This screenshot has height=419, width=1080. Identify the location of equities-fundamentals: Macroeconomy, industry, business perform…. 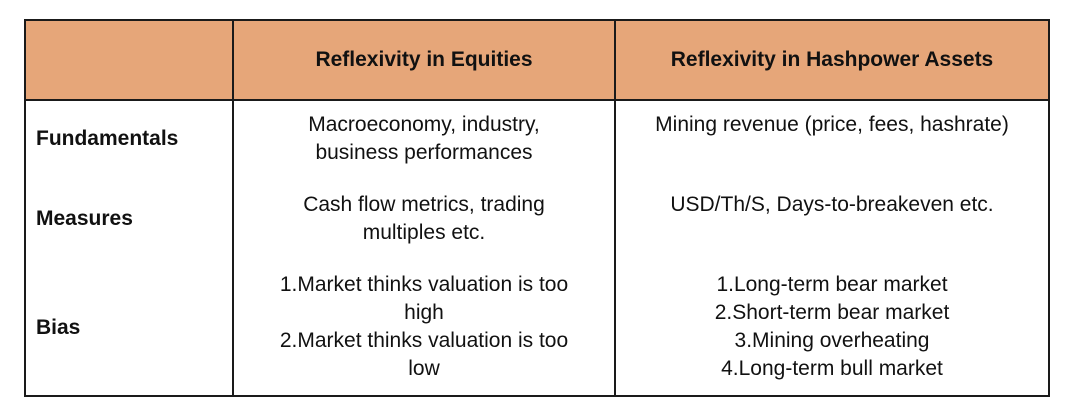
(424, 138).